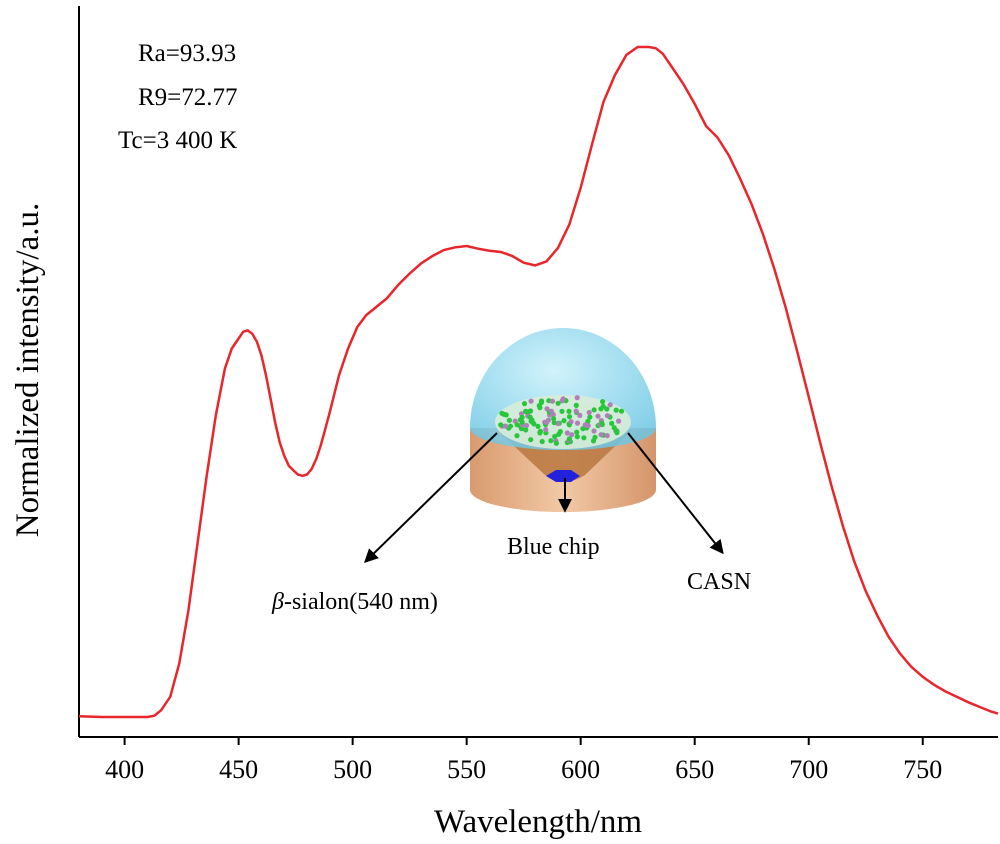 The width and height of the screenshot is (1000, 844). I want to click on sialon-arrow, so click(430, 497).